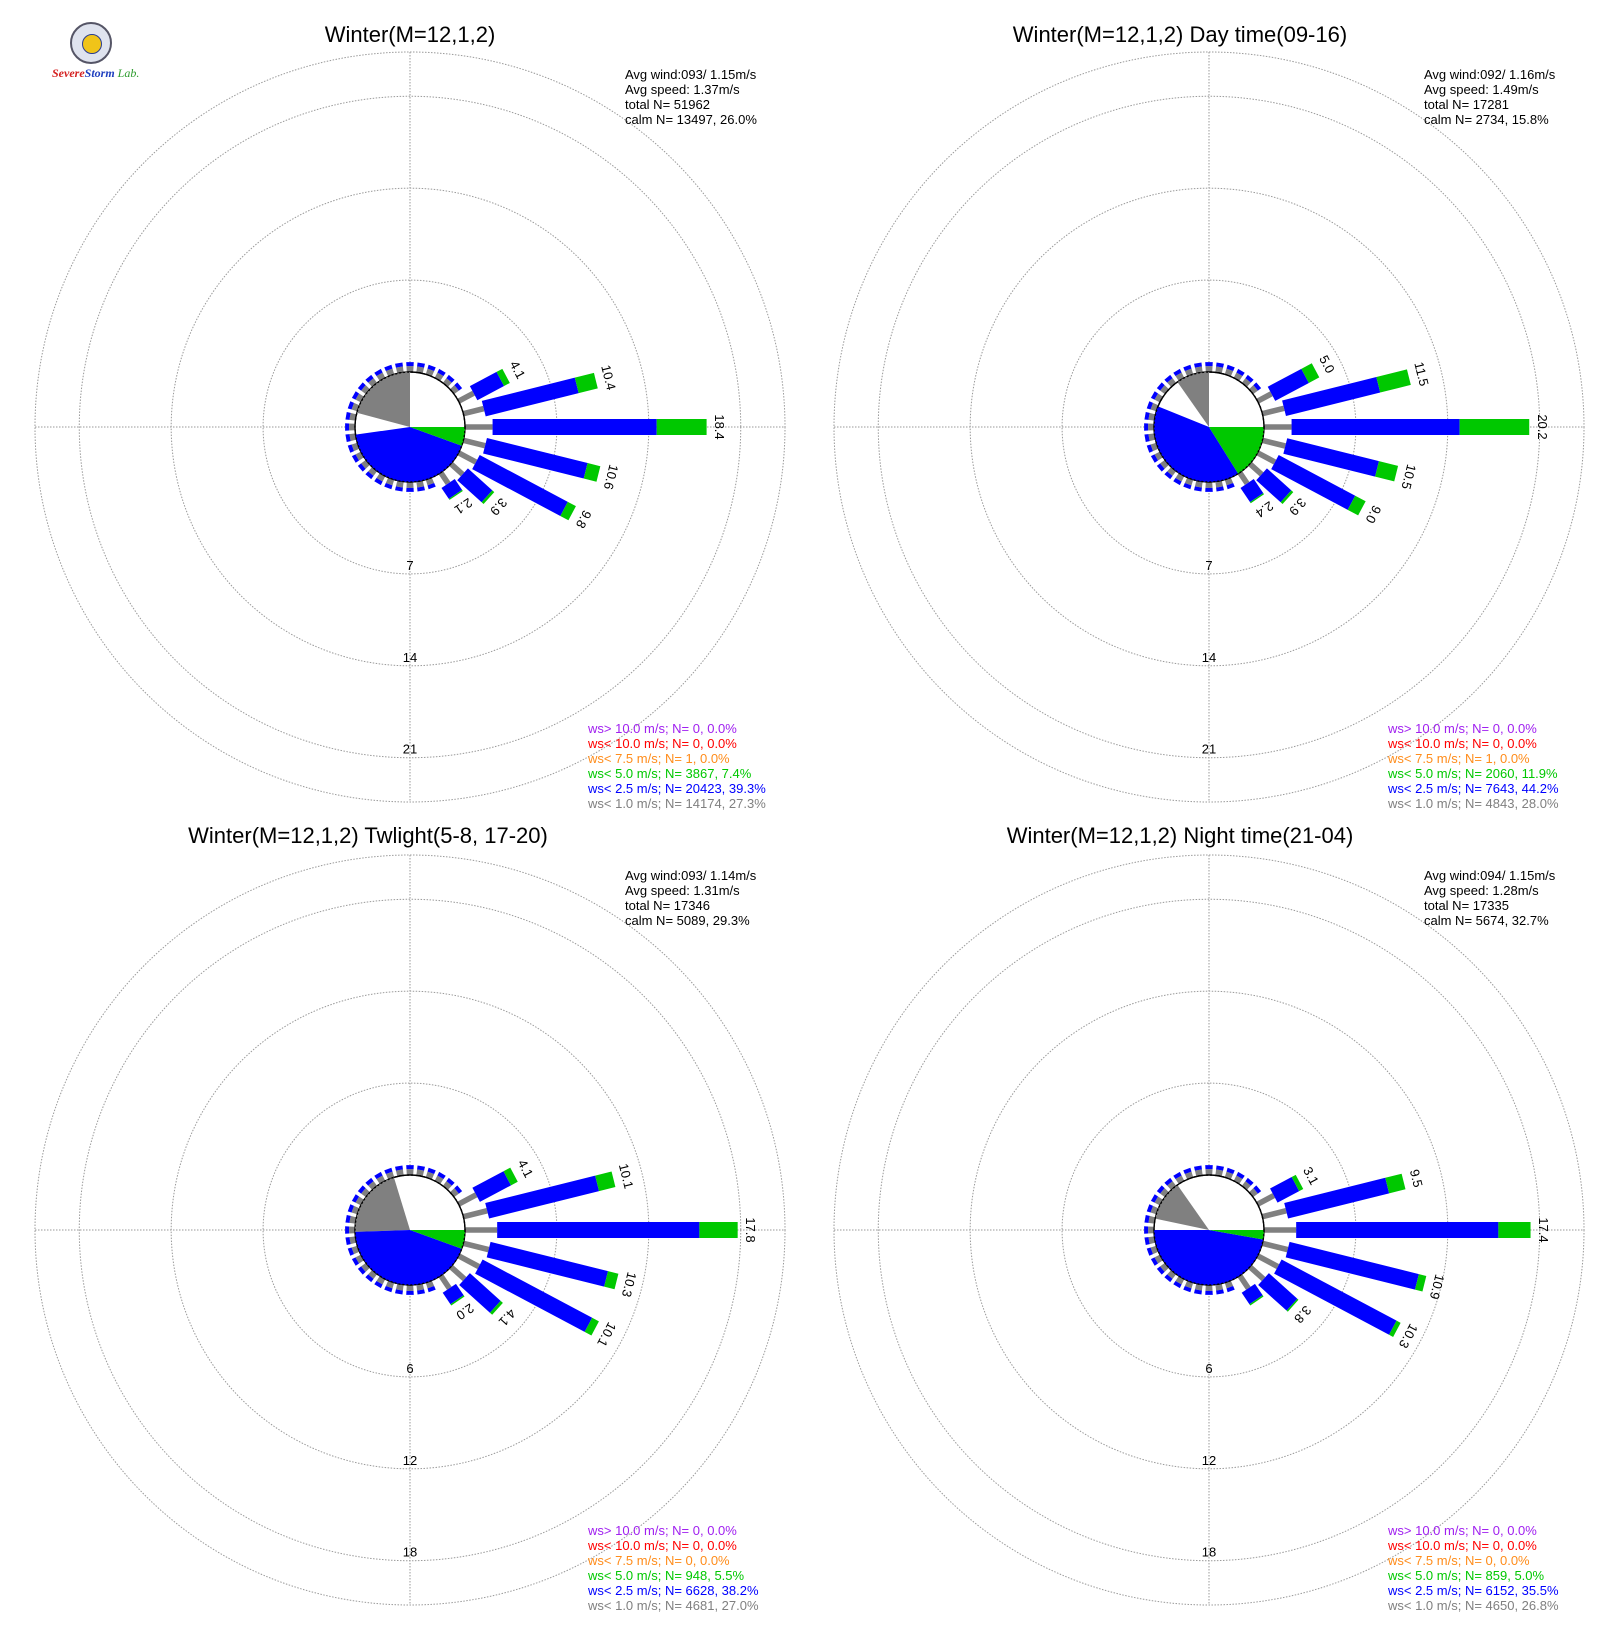 The width and height of the screenshot is (1620, 1640). I want to click on direction-value-label: 3.9, so click(1297, 506).